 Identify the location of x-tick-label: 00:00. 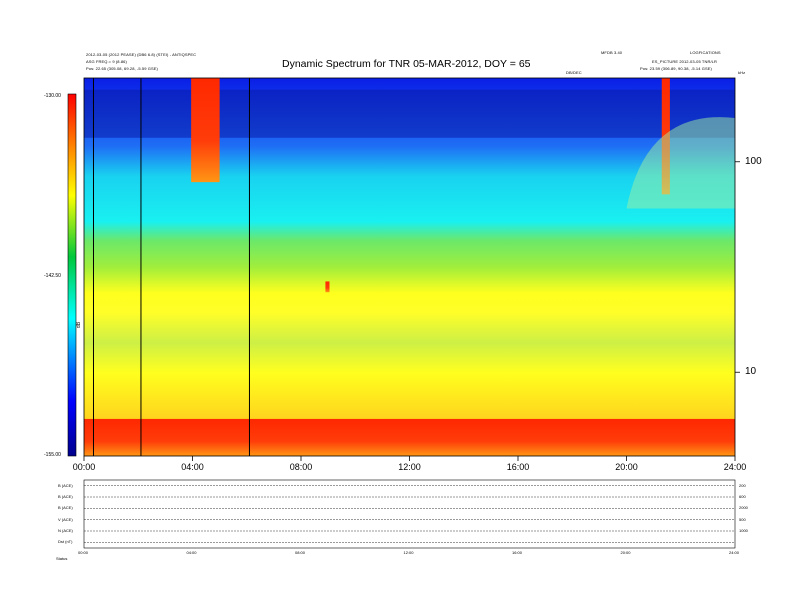
(84, 467).